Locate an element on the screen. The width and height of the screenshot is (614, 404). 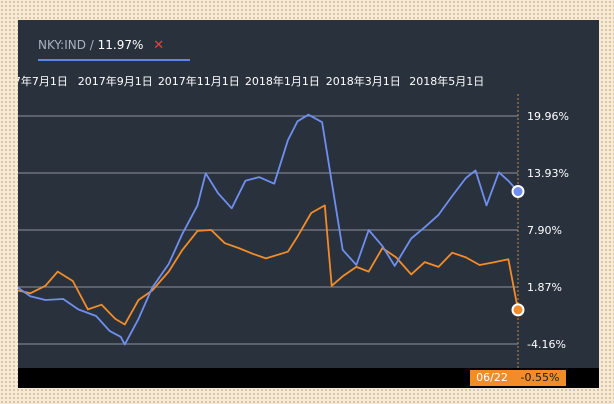
crosshair-date-tag: 06/22 is located at coordinates (492, 378).